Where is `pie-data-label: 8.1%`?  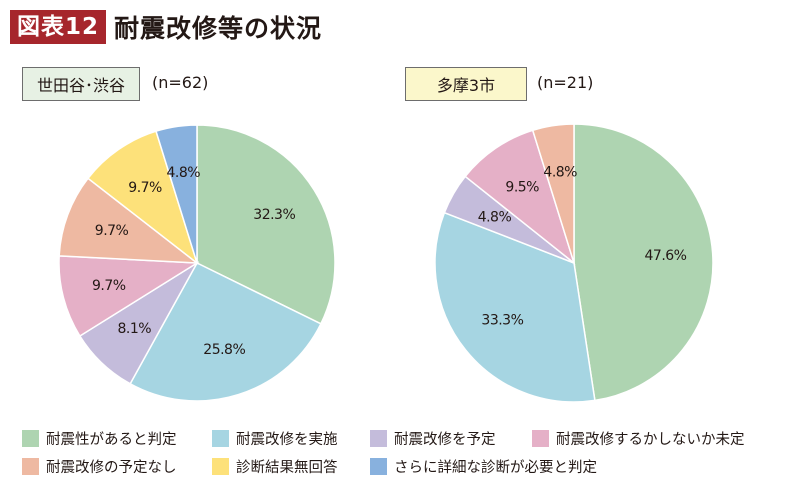
pie-data-label: 8.1% is located at coordinates (135, 329).